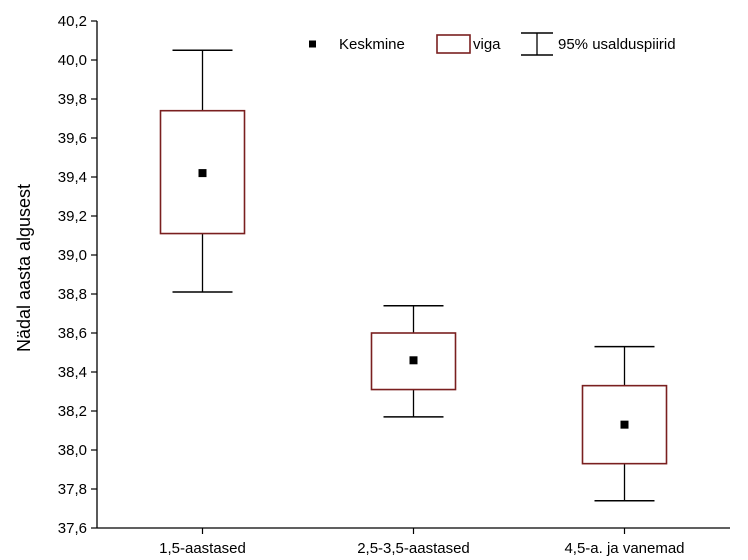  What do you see at coordinates (413, 548) in the screenshot?
I see `category-label: 2,5-3,5-aastased` at bounding box center [413, 548].